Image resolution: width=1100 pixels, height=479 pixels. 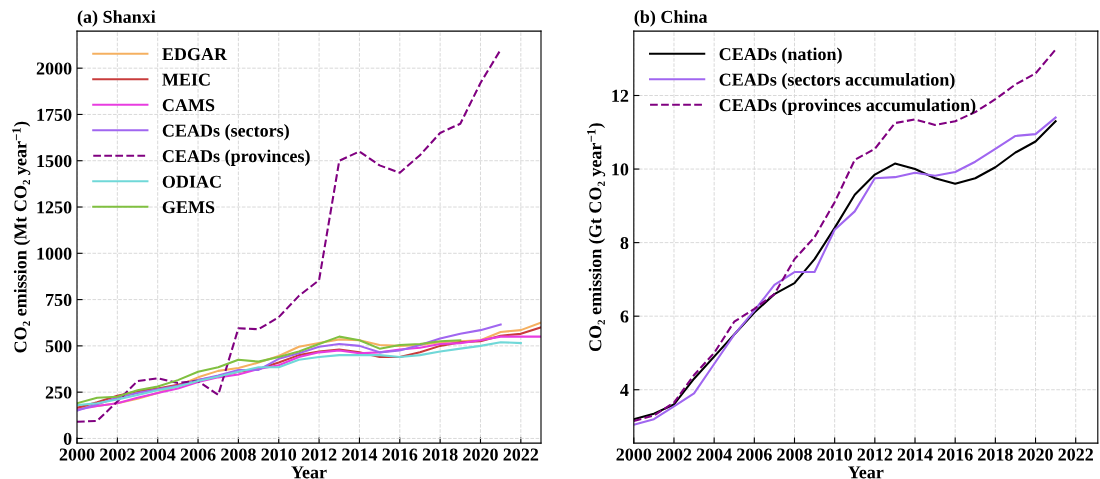 What do you see at coordinates (59, 300) in the screenshot?
I see `y-tick-label: 750` at bounding box center [59, 300].